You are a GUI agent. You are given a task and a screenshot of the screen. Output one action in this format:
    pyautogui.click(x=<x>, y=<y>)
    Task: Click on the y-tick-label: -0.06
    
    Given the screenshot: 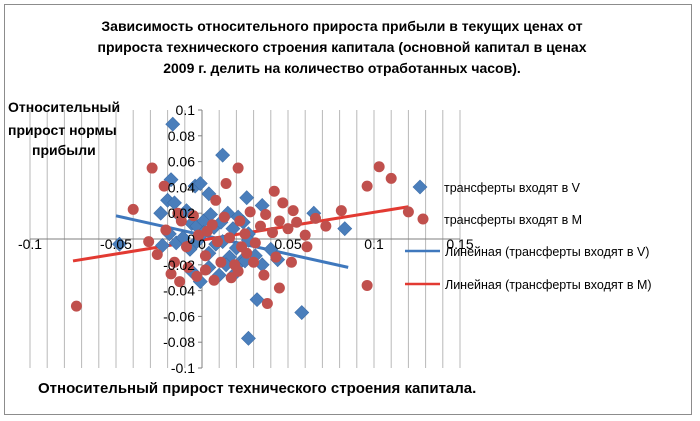 What is the action you would take?
    pyautogui.click(x=179, y=316)
    